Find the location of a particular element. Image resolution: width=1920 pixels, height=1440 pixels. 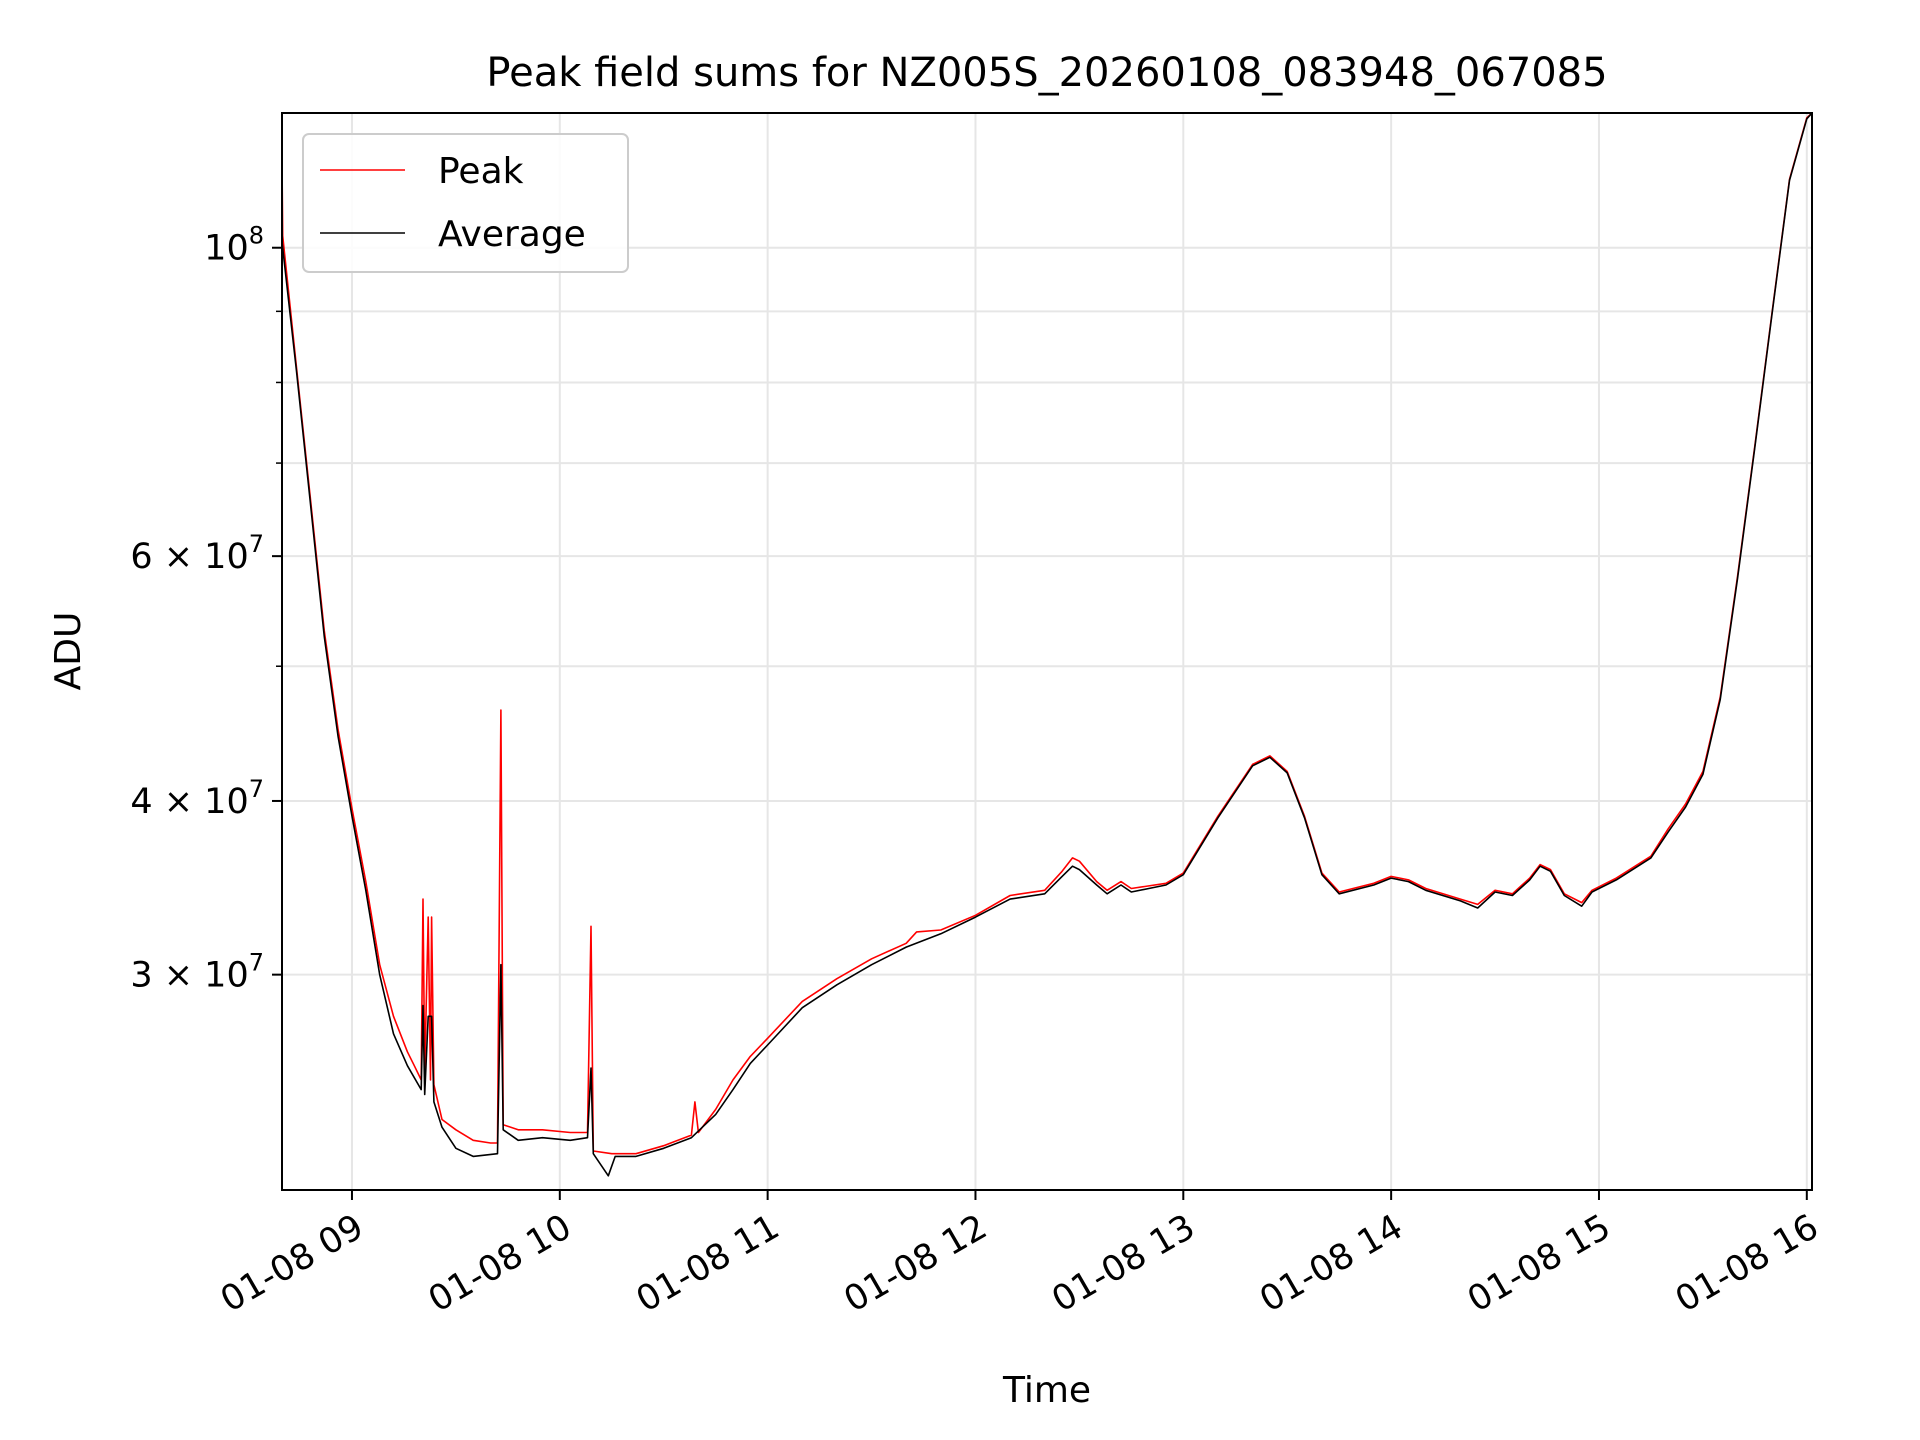

legend: Peak Average is located at coordinates (465, 203).